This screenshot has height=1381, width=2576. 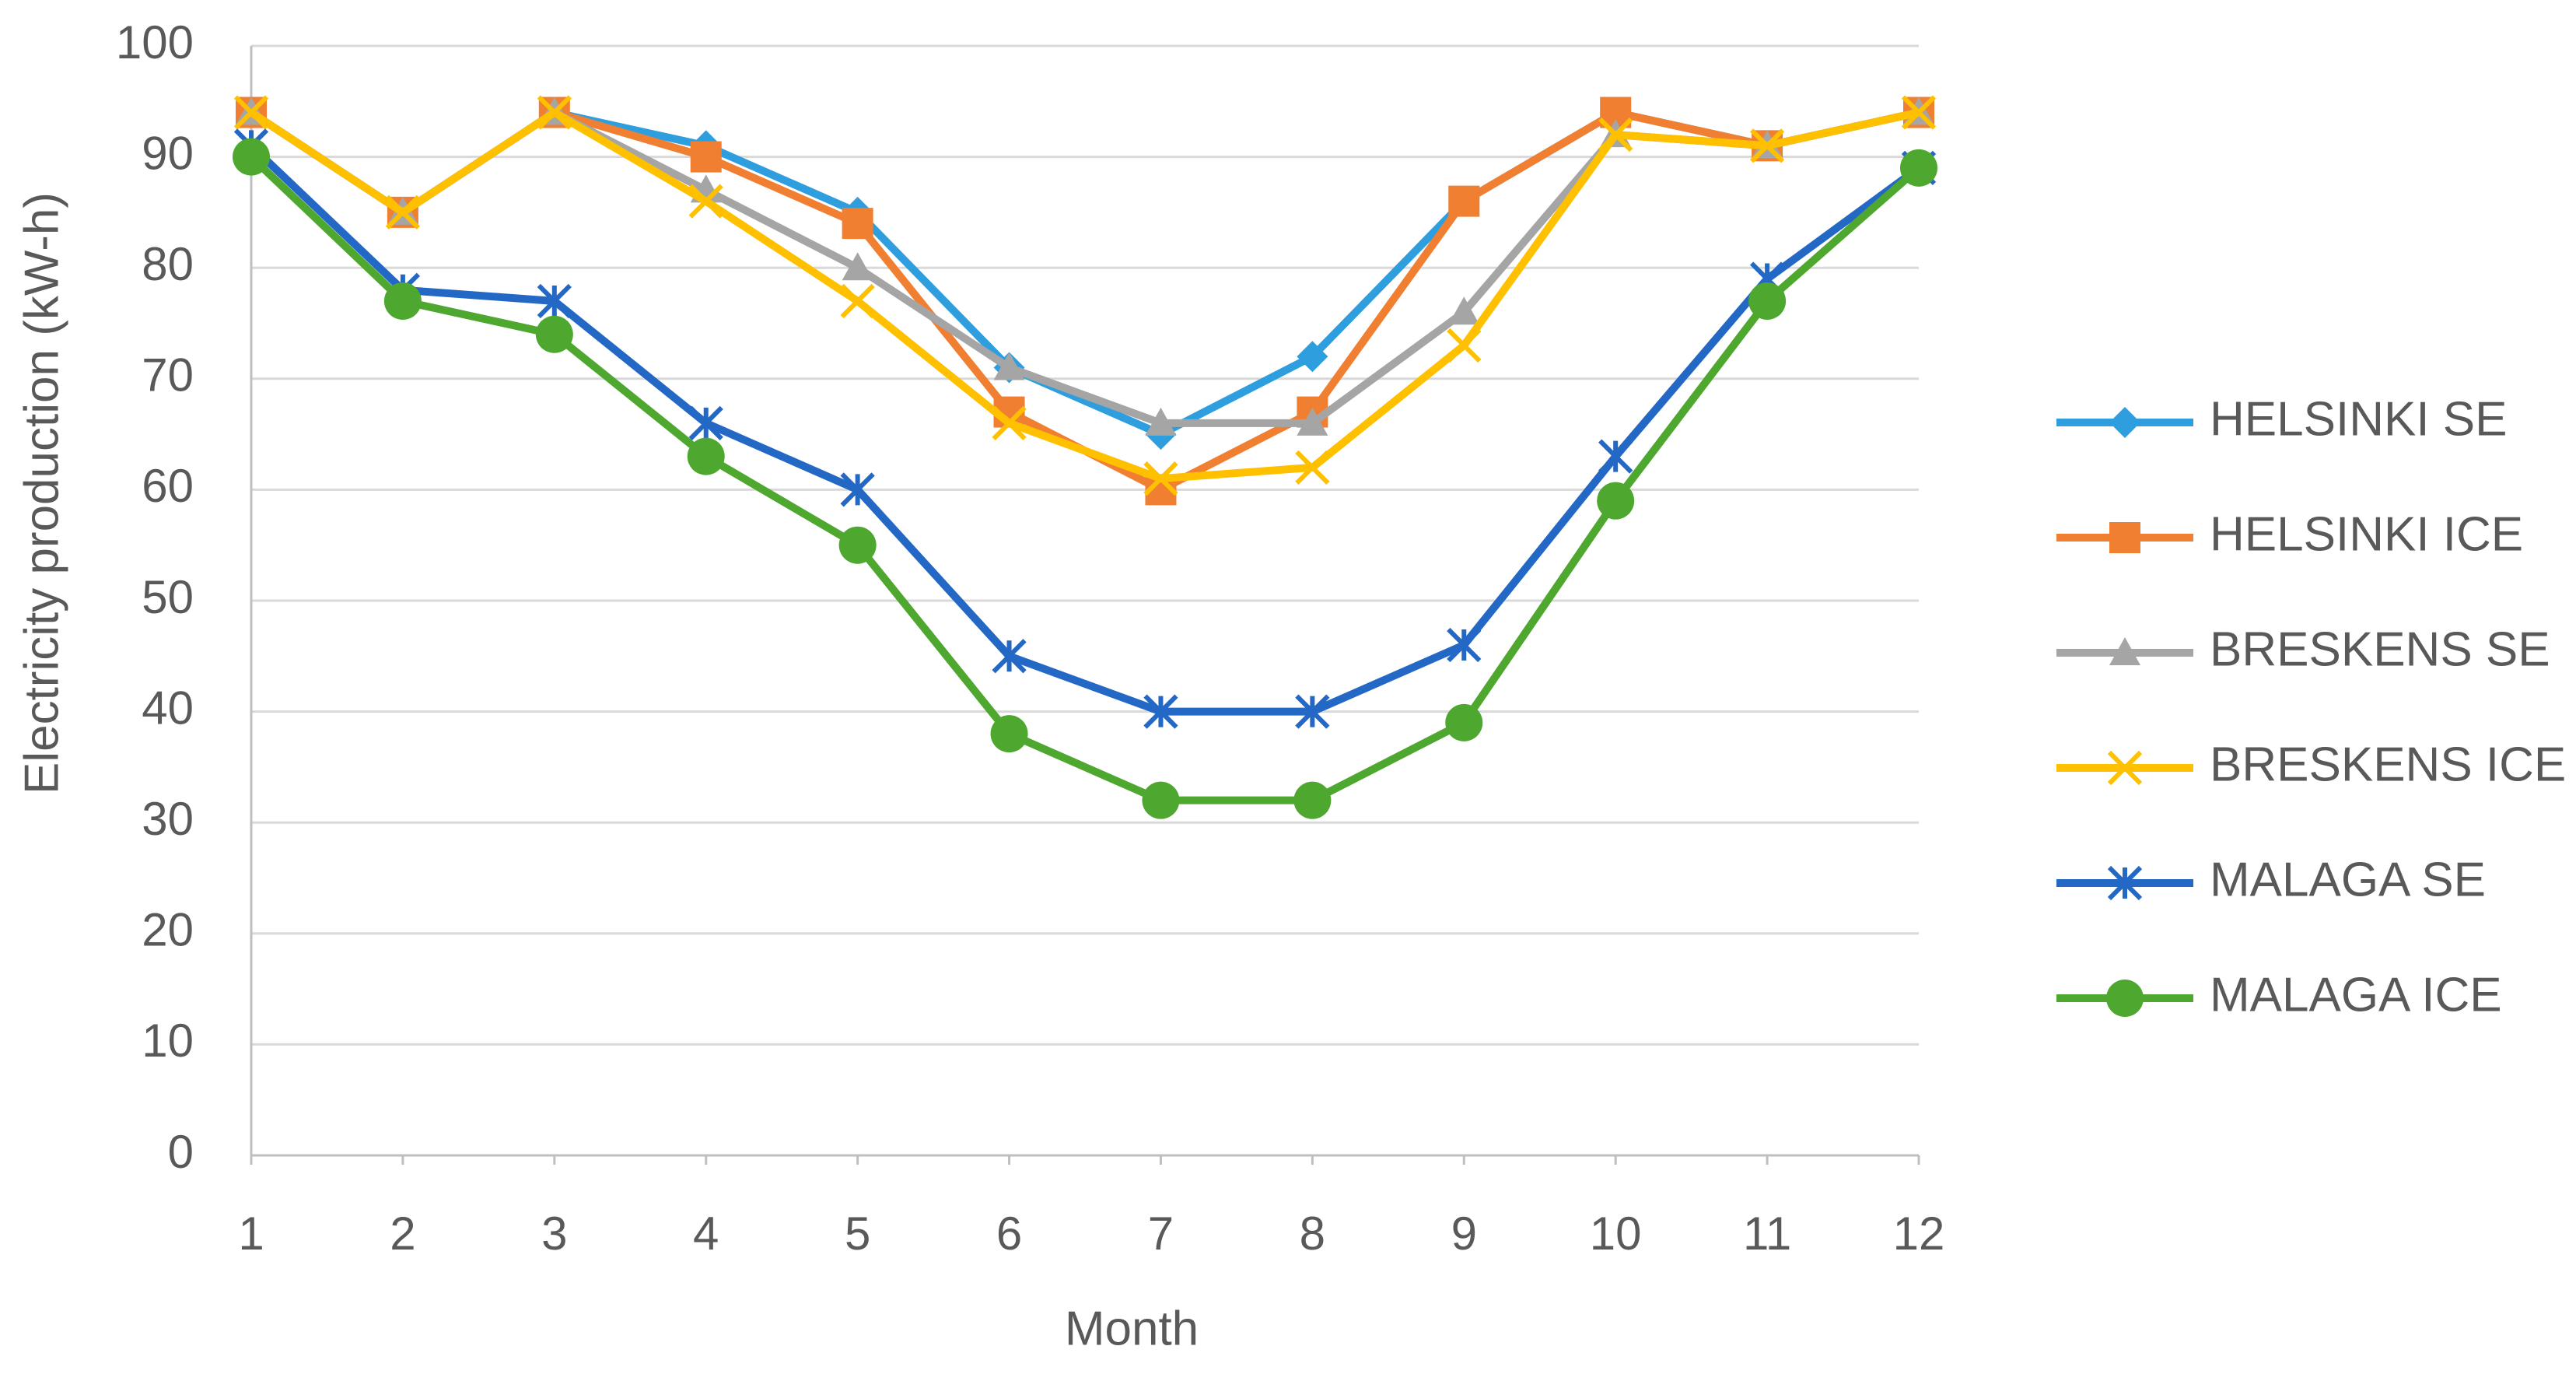 What do you see at coordinates (857, 1233) in the screenshot?
I see `x-tick-label: 5` at bounding box center [857, 1233].